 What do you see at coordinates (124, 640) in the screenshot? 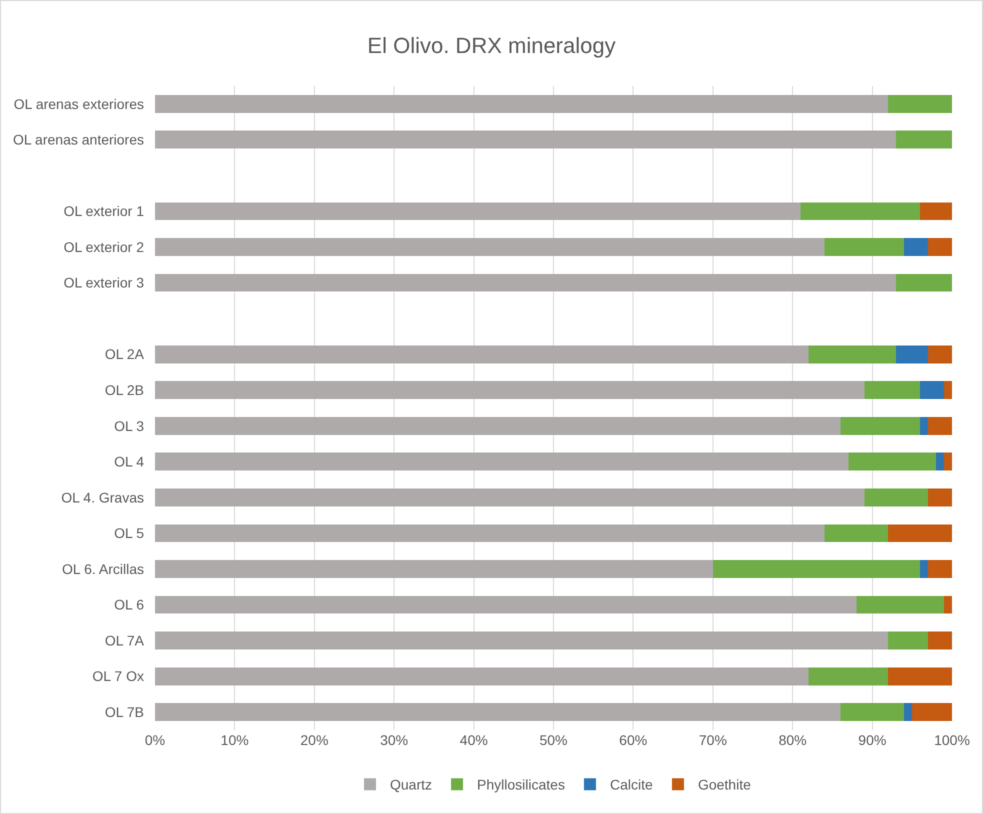
I see `y-tick-label: OL 7A` at bounding box center [124, 640].